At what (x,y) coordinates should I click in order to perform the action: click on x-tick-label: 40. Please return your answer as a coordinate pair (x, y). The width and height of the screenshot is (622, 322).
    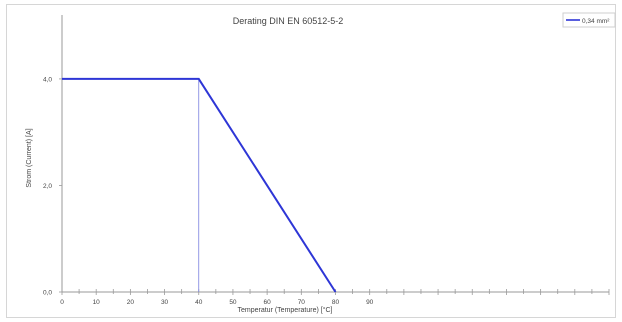
    Looking at the image, I should click on (199, 302).